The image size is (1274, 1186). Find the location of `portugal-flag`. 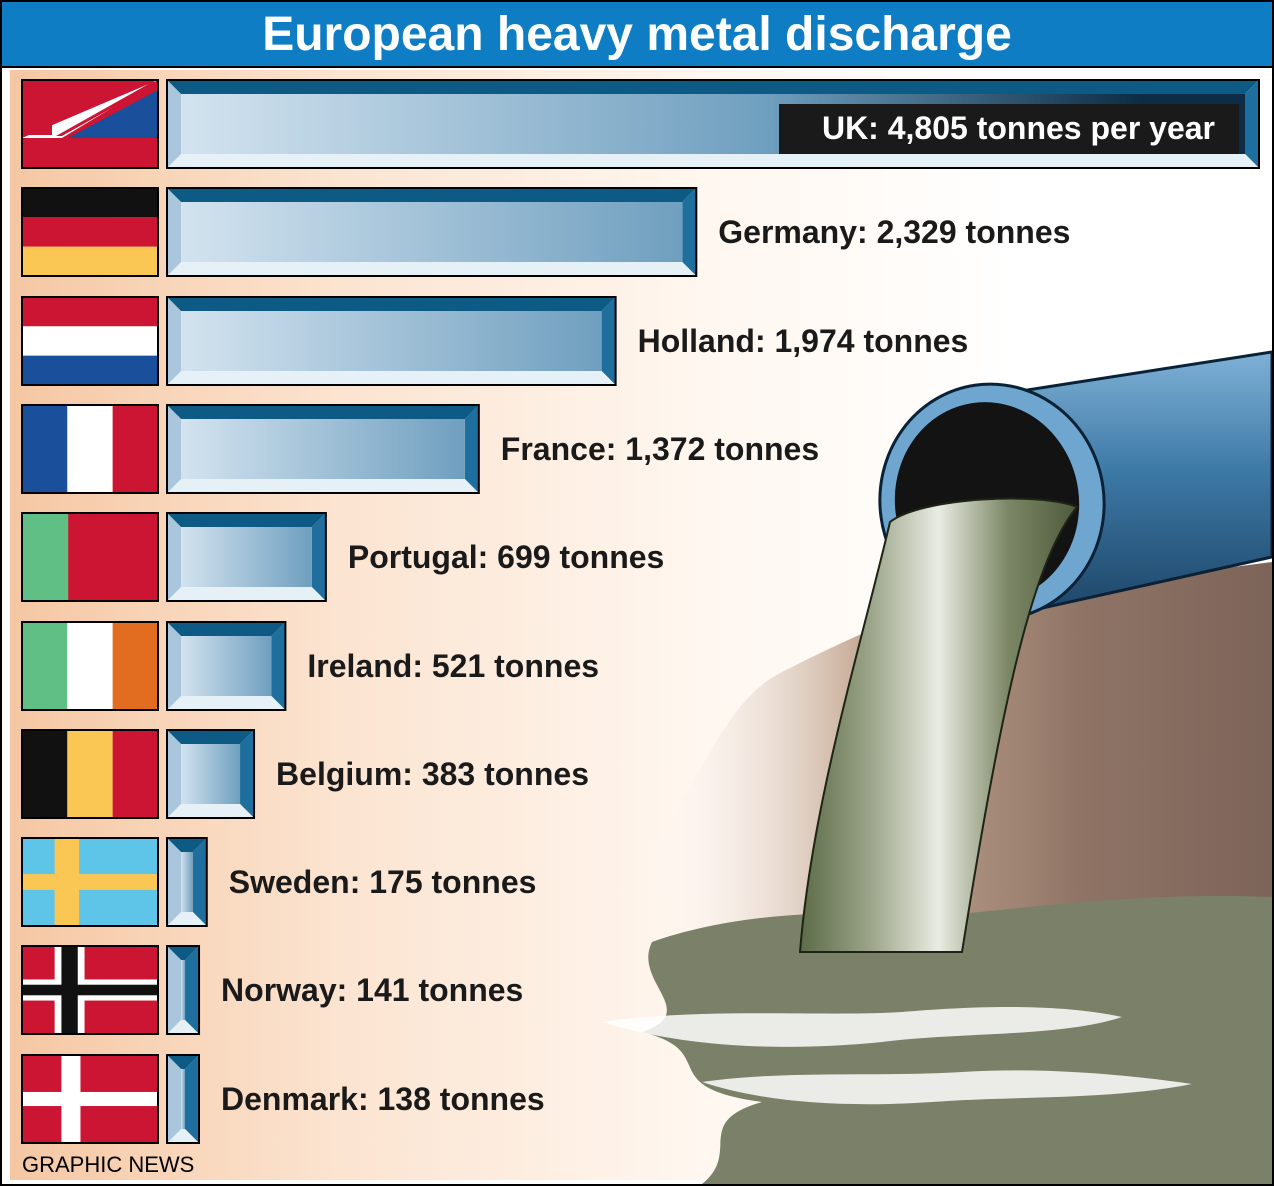

portugal-flag is located at coordinates (90, 557).